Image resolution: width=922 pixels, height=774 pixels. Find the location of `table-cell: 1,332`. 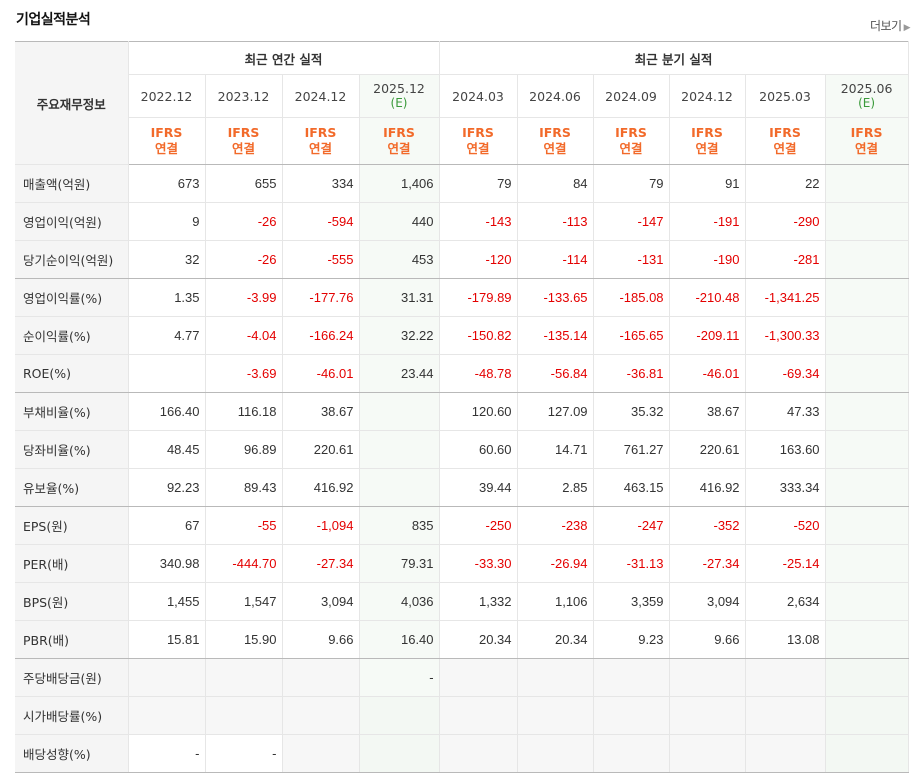

table-cell: 1,332 is located at coordinates (478, 601).